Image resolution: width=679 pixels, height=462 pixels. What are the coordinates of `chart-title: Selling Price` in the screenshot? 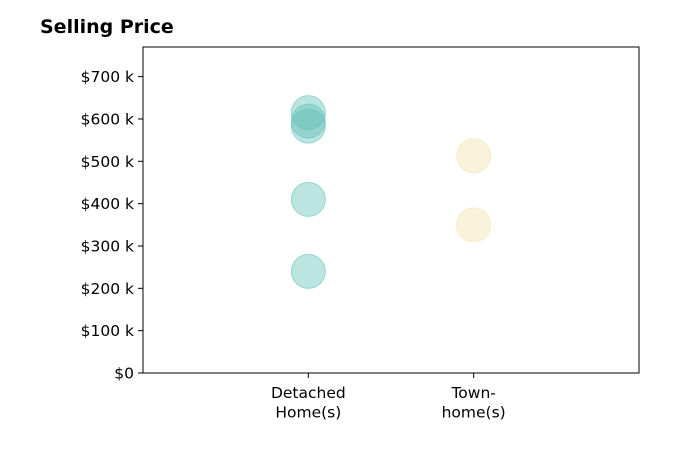 It's located at (107, 27).